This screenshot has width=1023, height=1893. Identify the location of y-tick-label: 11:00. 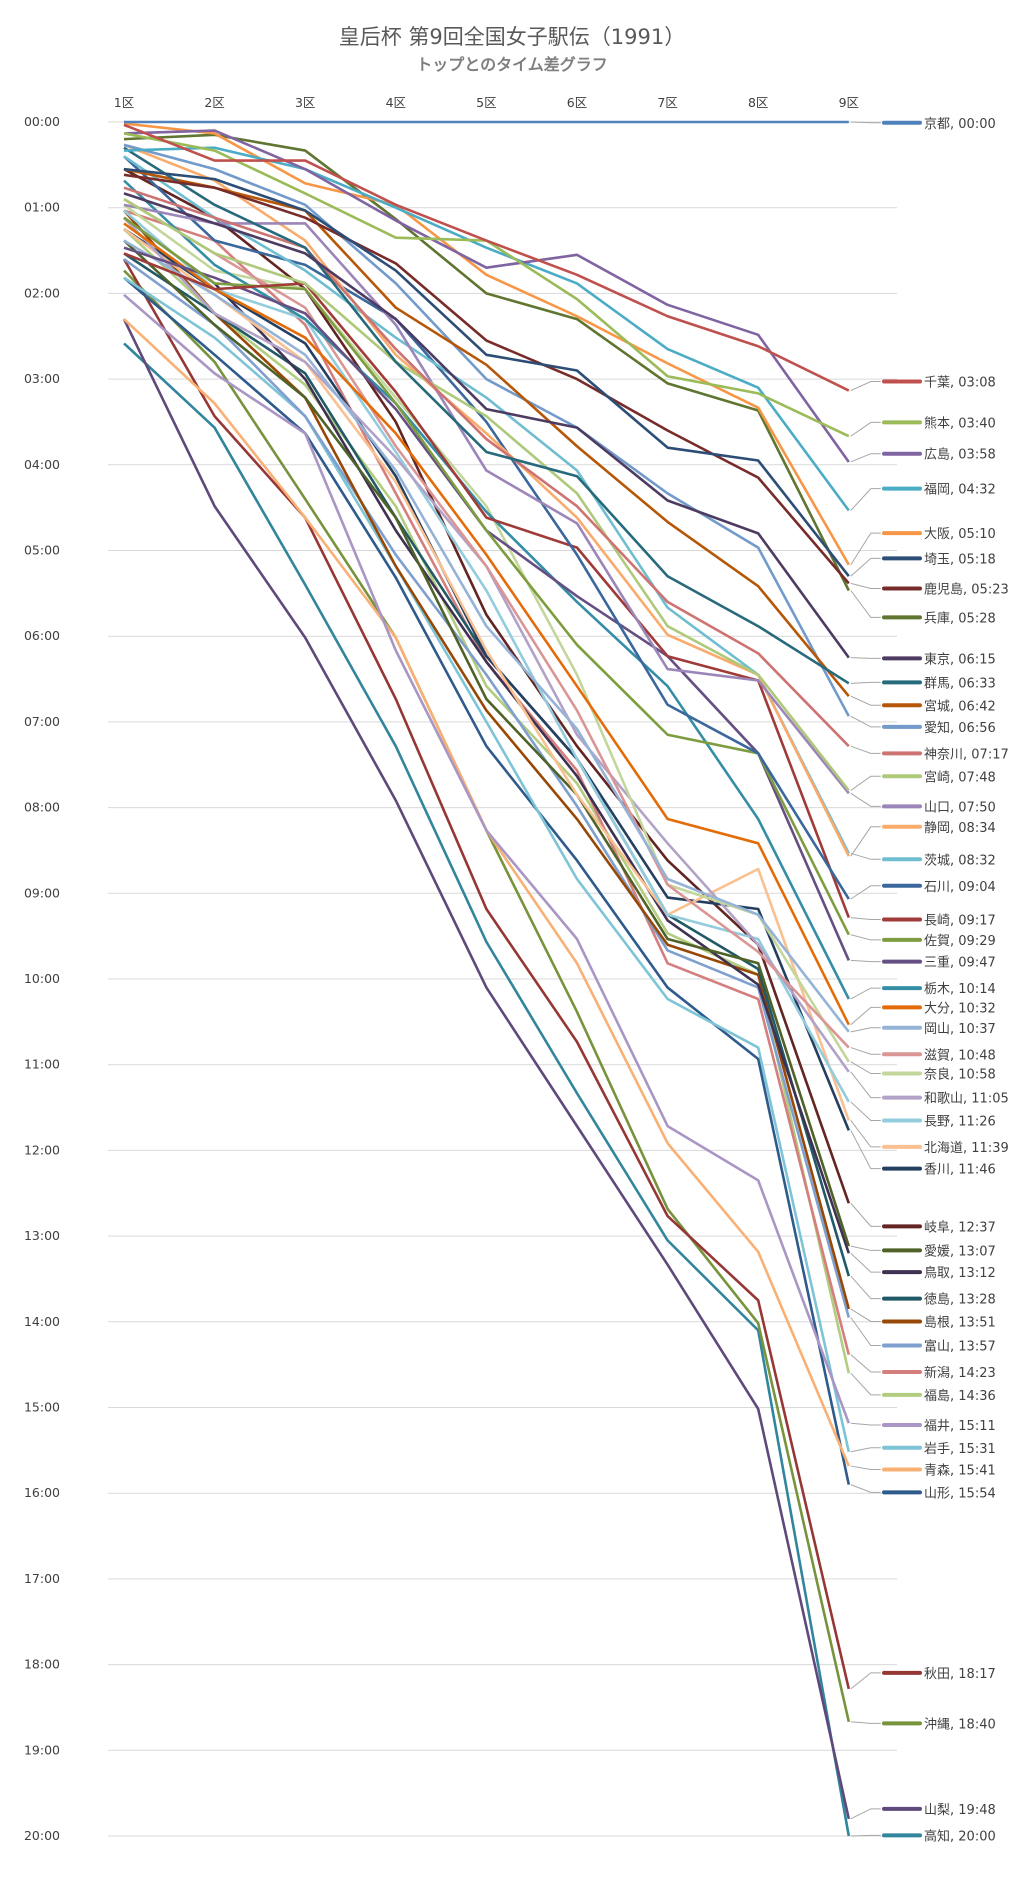
(42, 1064).